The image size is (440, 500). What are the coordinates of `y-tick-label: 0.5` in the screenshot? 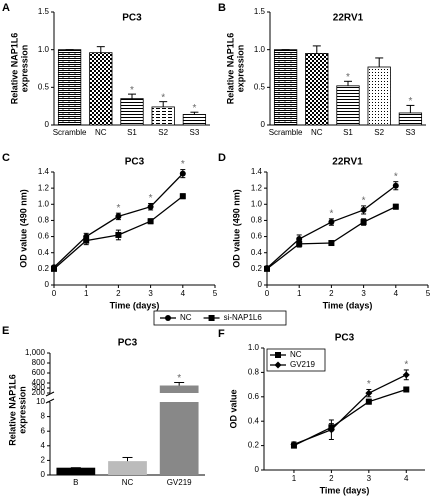 It's located at (44, 86).